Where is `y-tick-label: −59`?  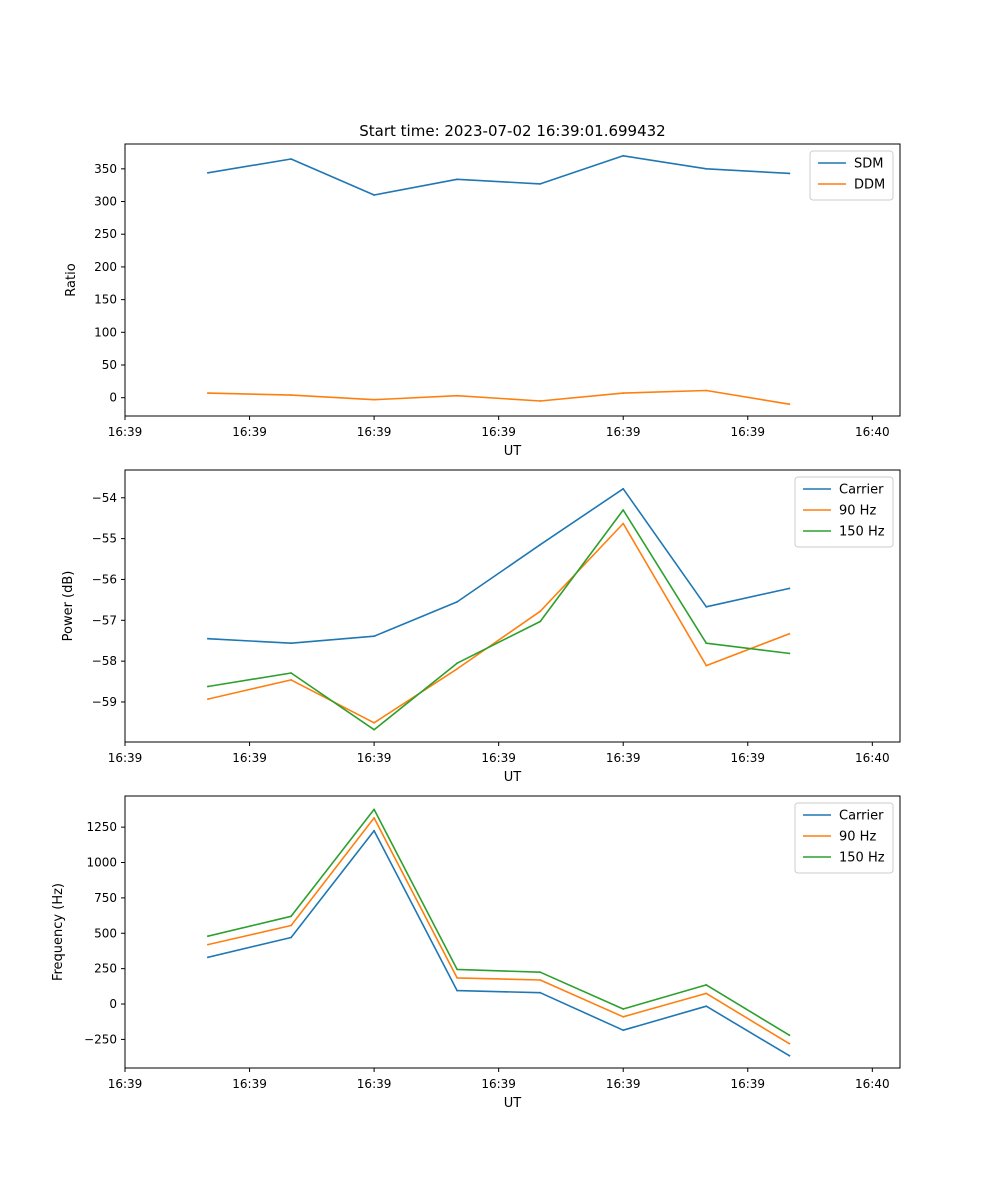
y-tick-label: −59 is located at coordinates (104, 702).